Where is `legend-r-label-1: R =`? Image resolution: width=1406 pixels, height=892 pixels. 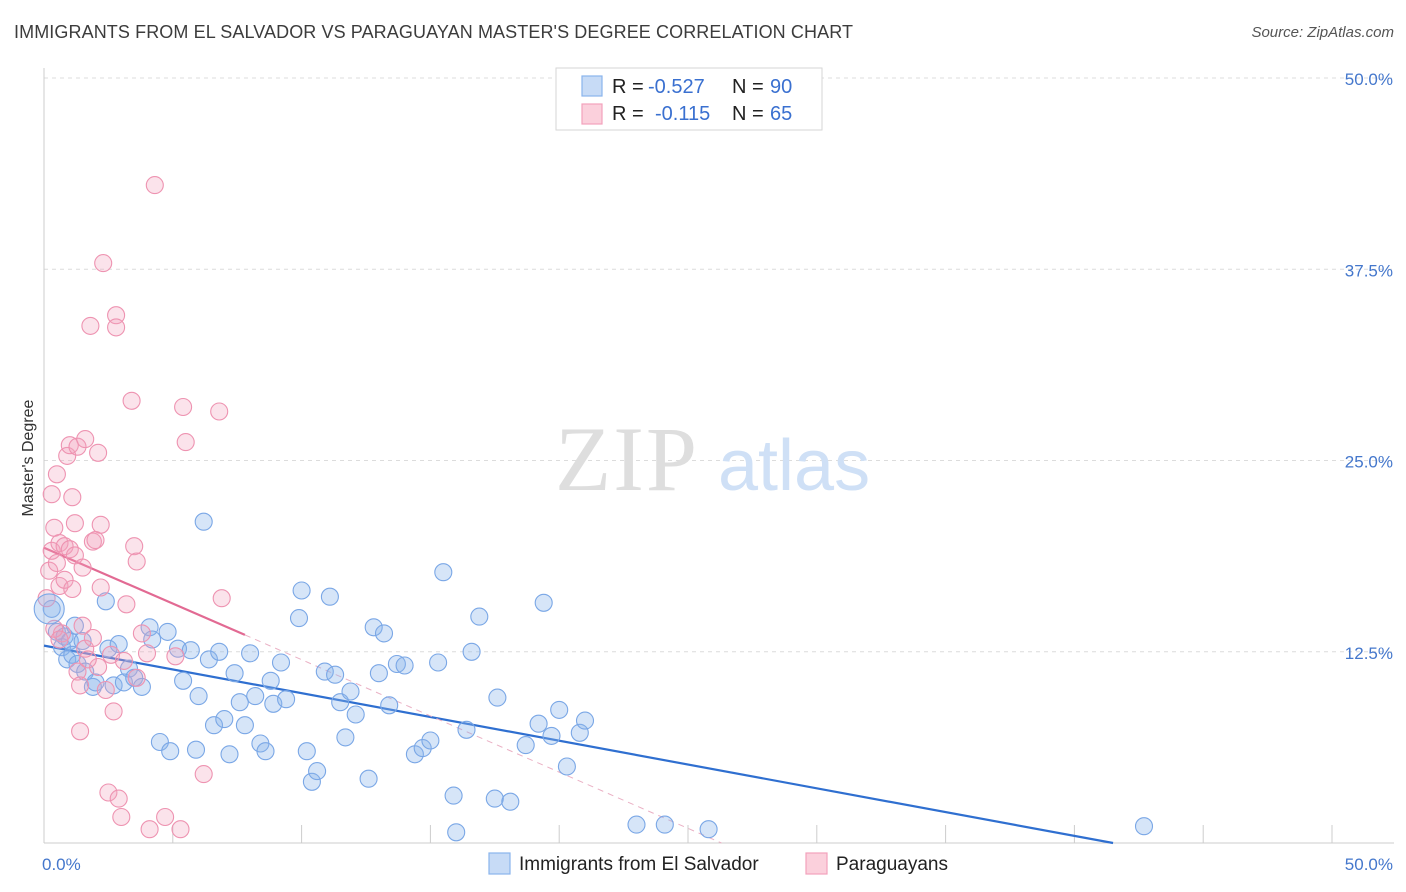 legend-r-label-1: R = is located at coordinates (628, 87).